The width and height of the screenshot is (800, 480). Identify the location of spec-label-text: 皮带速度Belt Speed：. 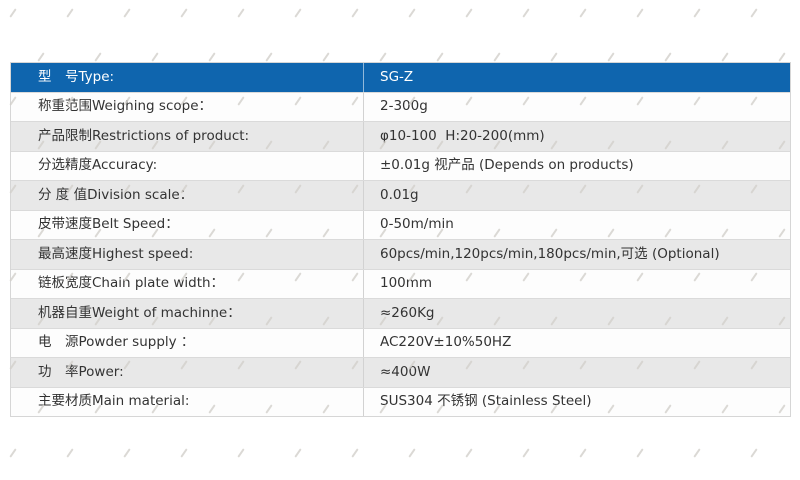
(108, 224).